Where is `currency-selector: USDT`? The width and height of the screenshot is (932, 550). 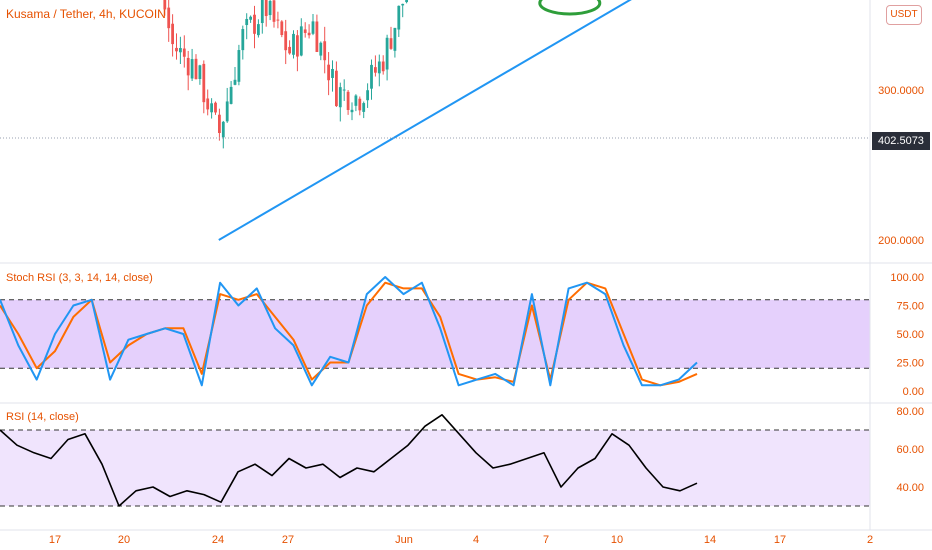 currency-selector: USDT is located at coordinates (904, 15).